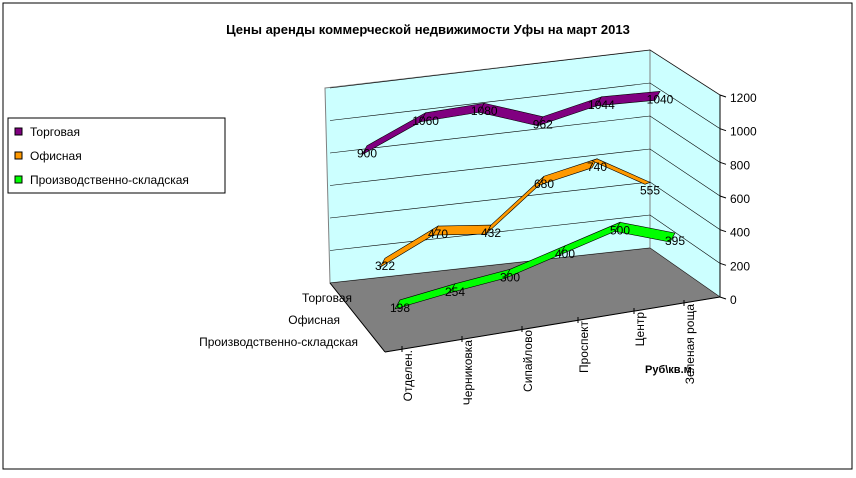  Describe the element at coordinates (670, 370) in the screenshot. I see `z-axis-label: Руб\кв.м.` at that location.